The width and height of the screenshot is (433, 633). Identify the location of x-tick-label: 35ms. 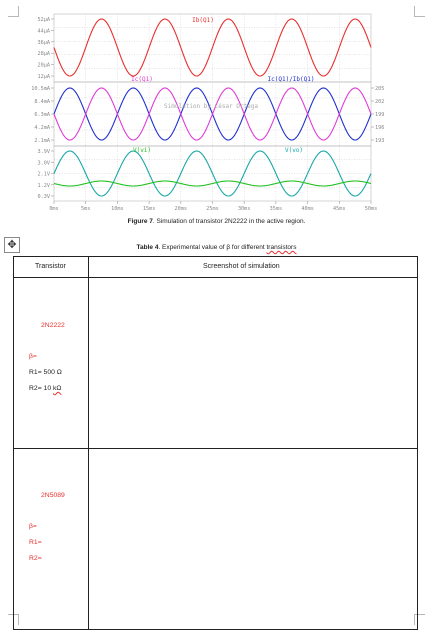
(276, 209).